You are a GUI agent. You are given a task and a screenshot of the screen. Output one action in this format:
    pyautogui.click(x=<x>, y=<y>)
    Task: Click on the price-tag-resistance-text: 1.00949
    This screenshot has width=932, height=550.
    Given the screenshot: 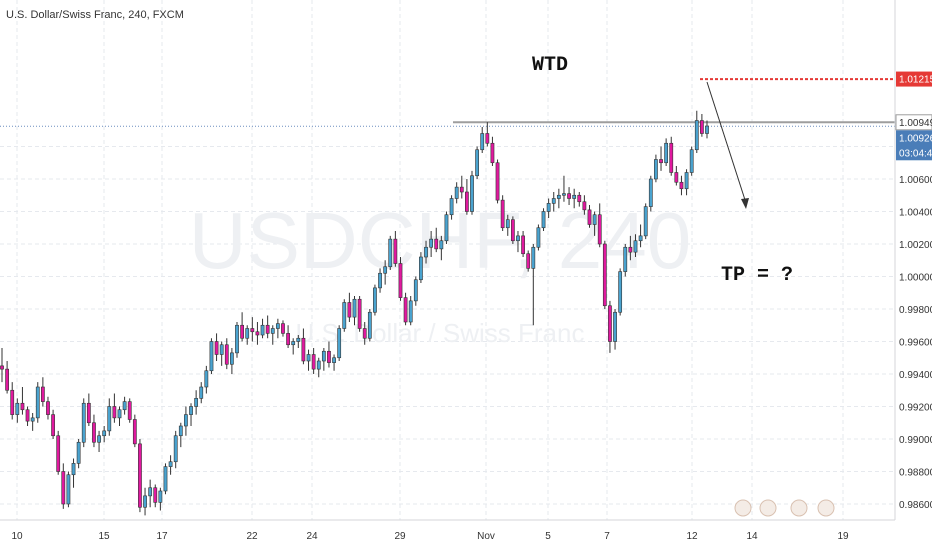 What is the action you would take?
    pyautogui.click(x=915, y=123)
    